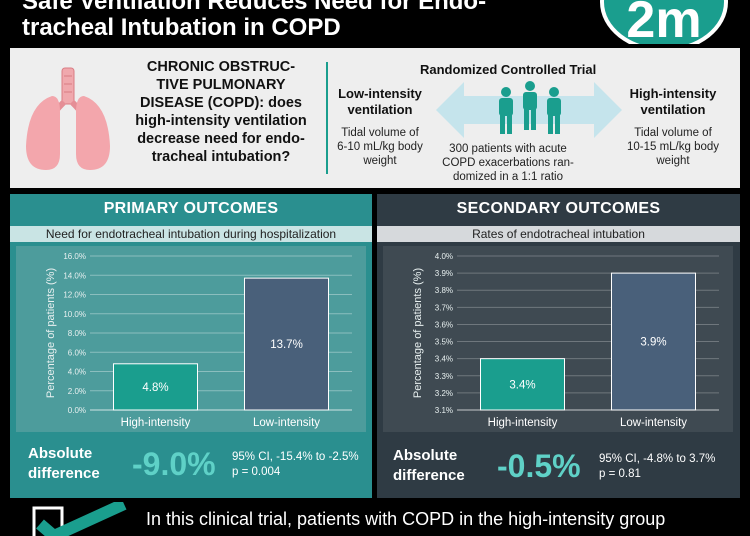  What do you see at coordinates (508, 149) in the screenshot?
I see `trial-desc-line: 300 patients with acute` at bounding box center [508, 149].